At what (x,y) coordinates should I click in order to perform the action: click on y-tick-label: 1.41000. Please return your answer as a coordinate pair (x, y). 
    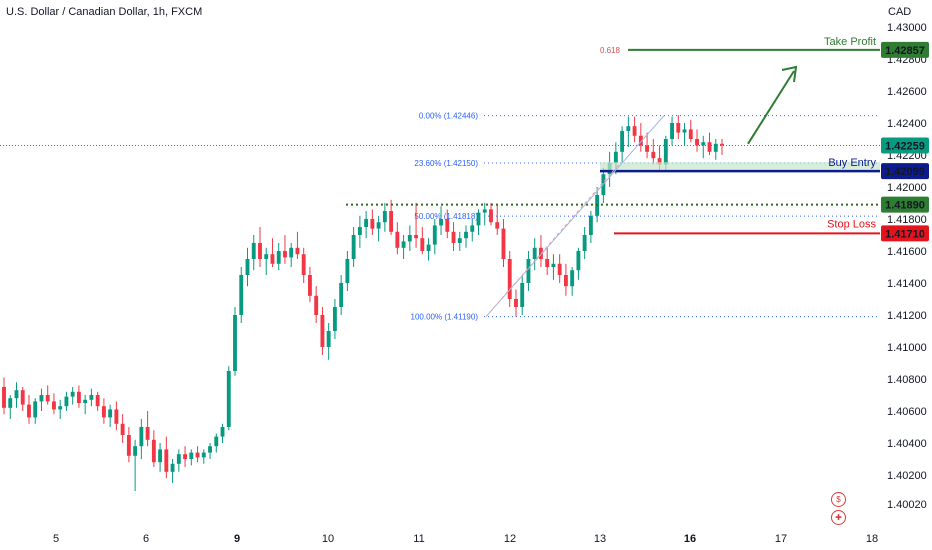
    Looking at the image, I should click on (907, 348).